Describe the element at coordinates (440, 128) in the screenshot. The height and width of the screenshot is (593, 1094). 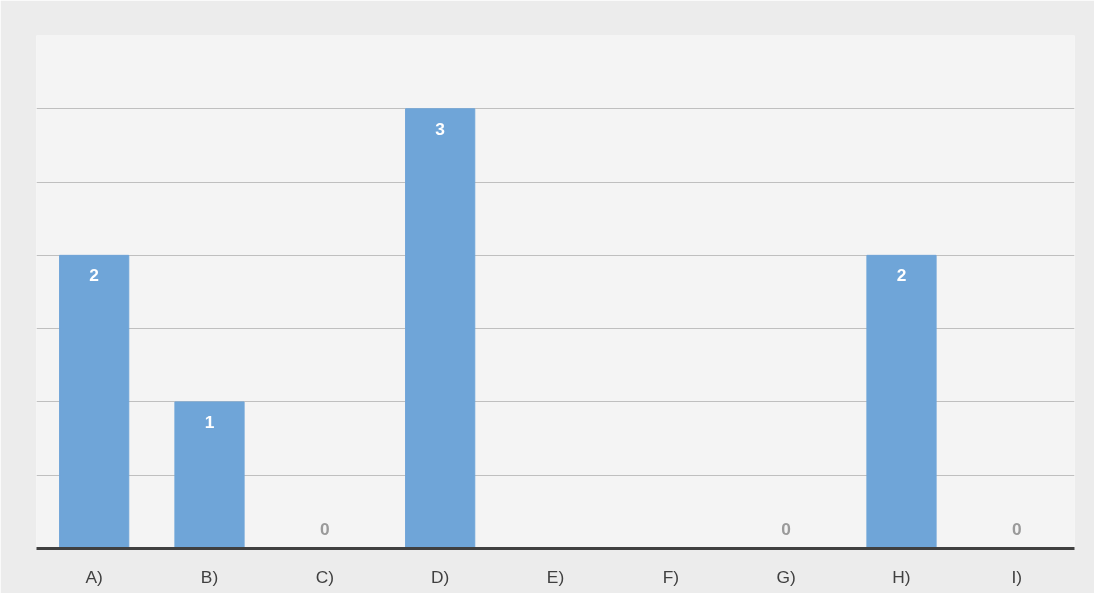
I see `data-label: 3` at that location.